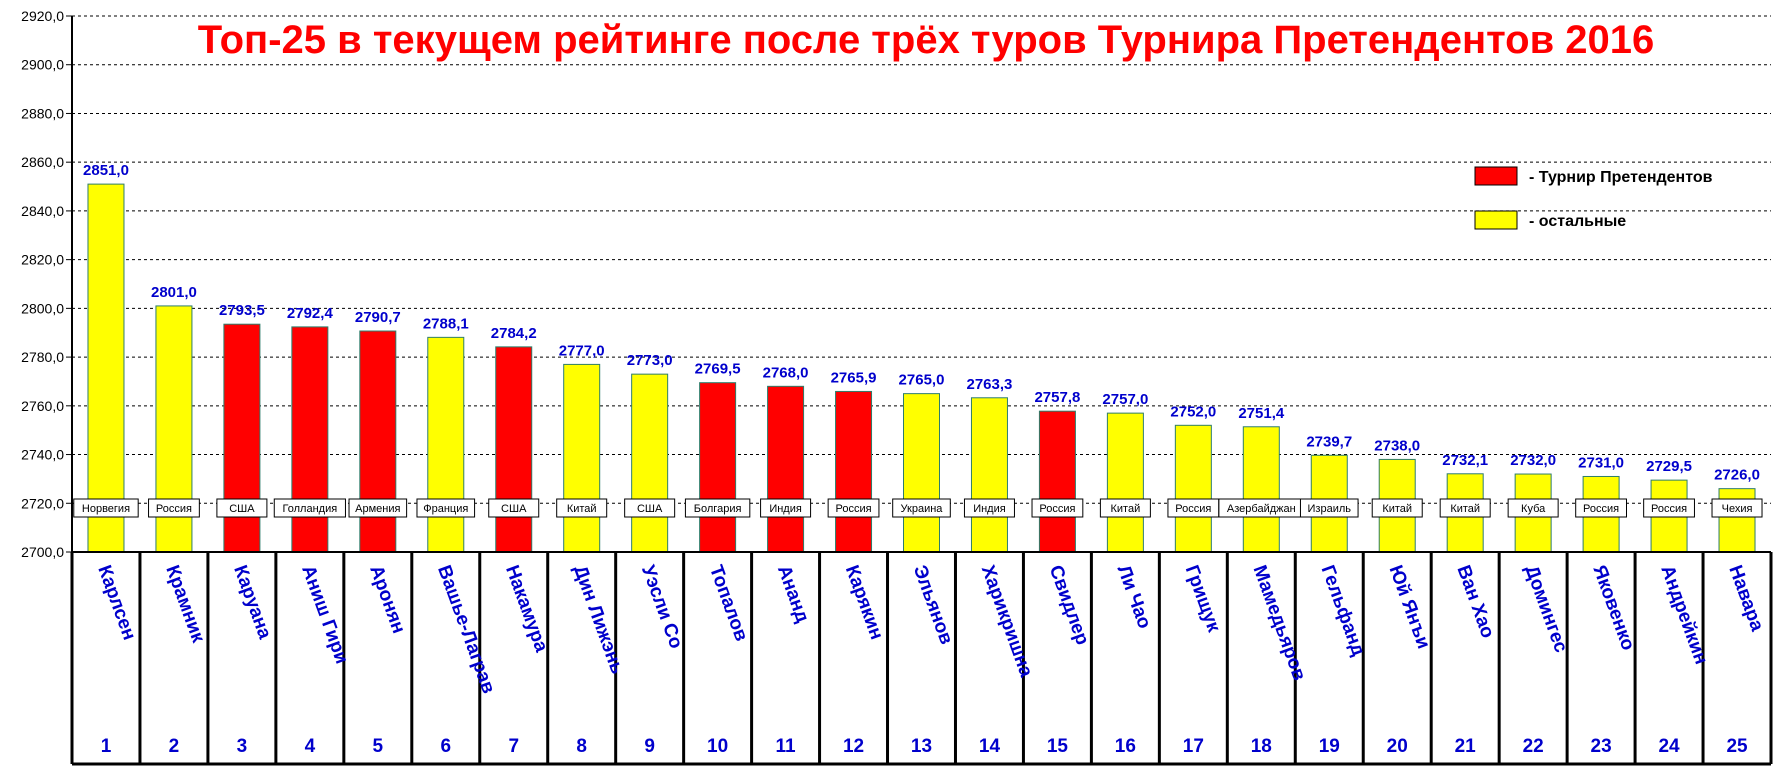 This screenshot has height=777, width=1778. I want to click on country-tag-17: Россия, so click(1193, 509).